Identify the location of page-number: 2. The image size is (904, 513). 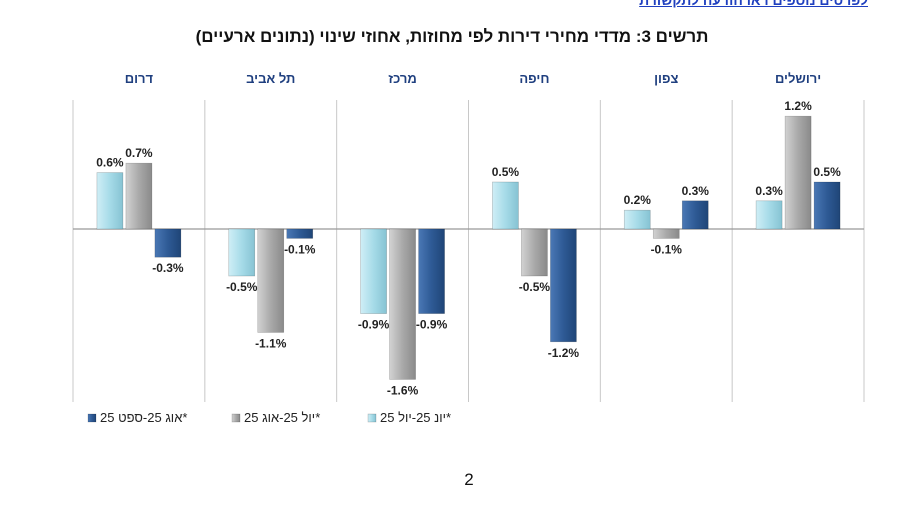
(469, 479).